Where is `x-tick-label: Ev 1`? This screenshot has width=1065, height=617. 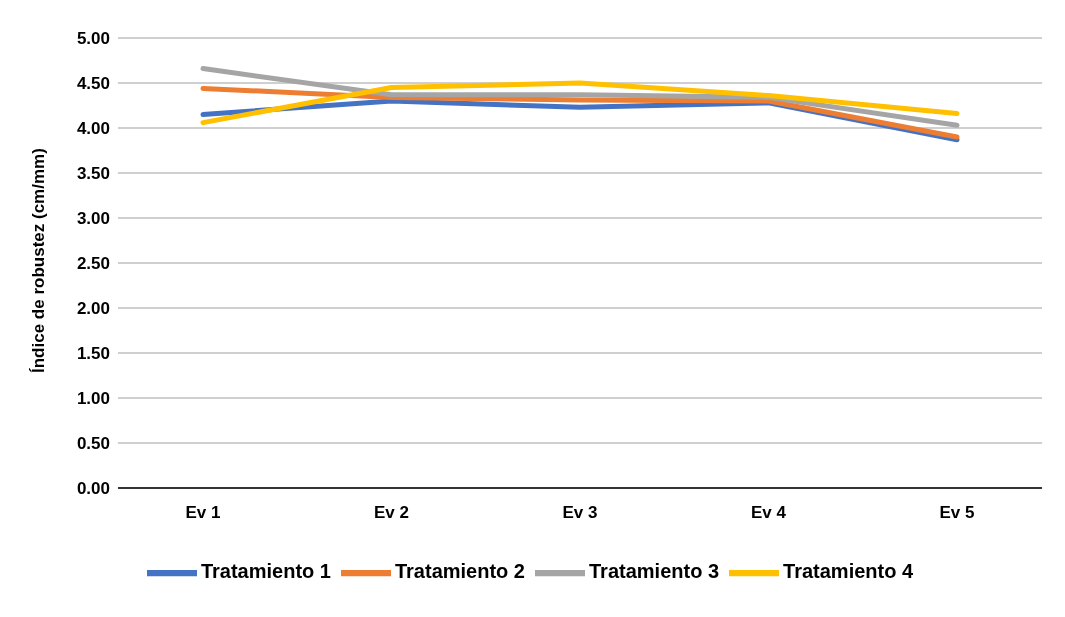 x-tick-label: Ev 1 is located at coordinates (203, 513).